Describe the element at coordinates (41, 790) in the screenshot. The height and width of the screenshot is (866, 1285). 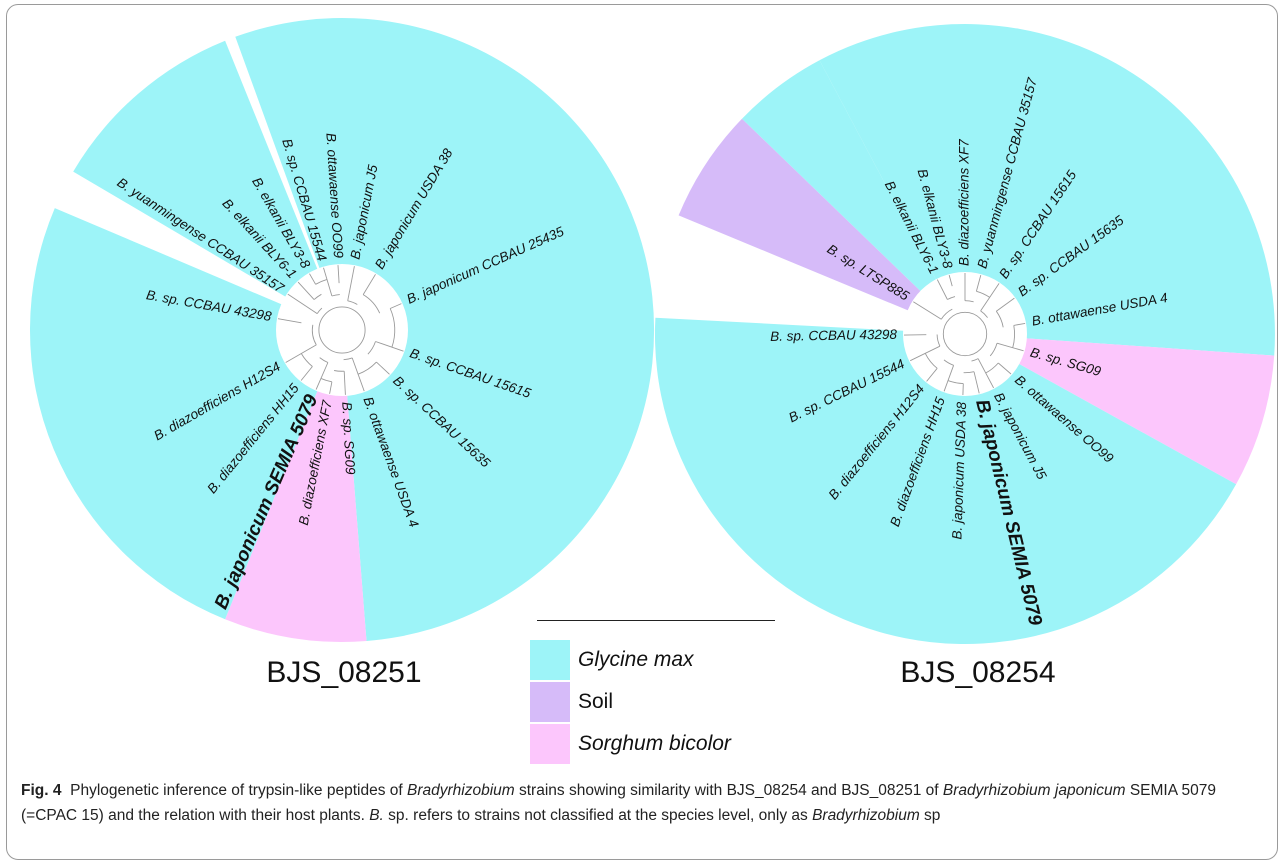
I see `caption-figure-label: Fig. 4` at that location.